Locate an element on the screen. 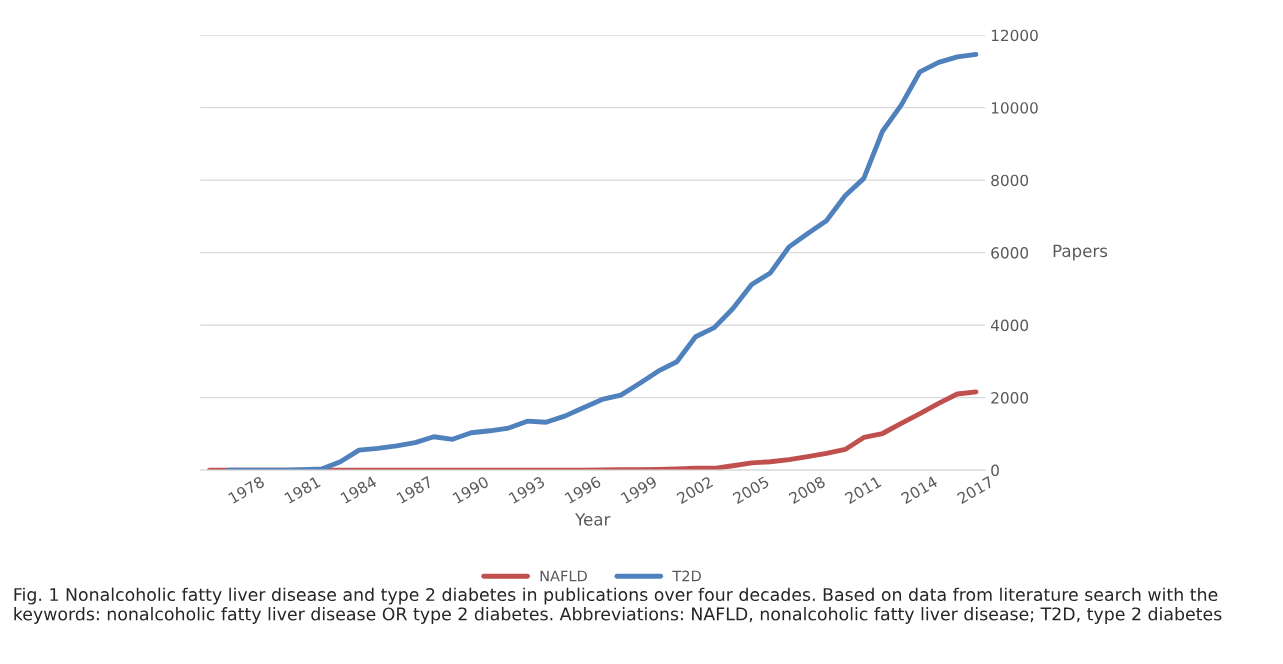 The width and height of the screenshot is (1283, 664). x-axis-title: Year is located at coordinates (593, 519).